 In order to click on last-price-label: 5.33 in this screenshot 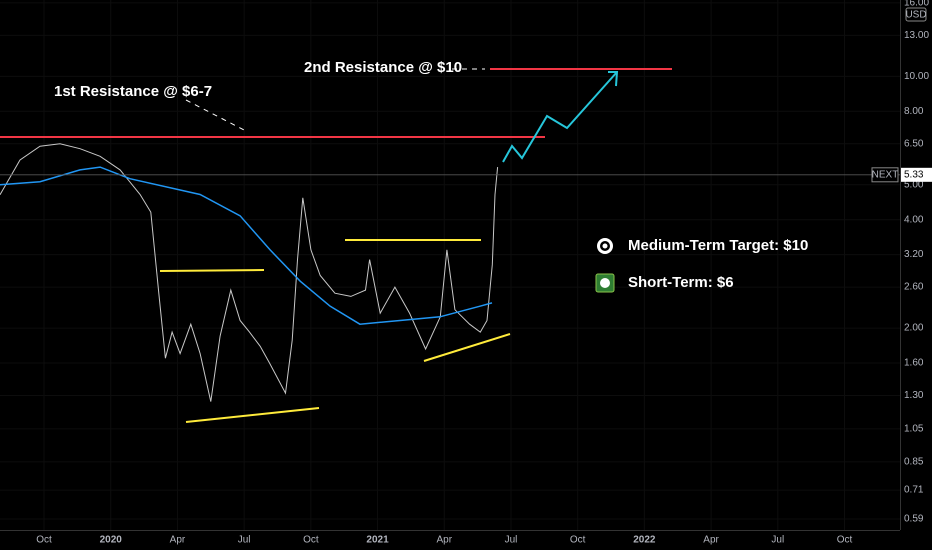, I will do `click(914, 174)`.